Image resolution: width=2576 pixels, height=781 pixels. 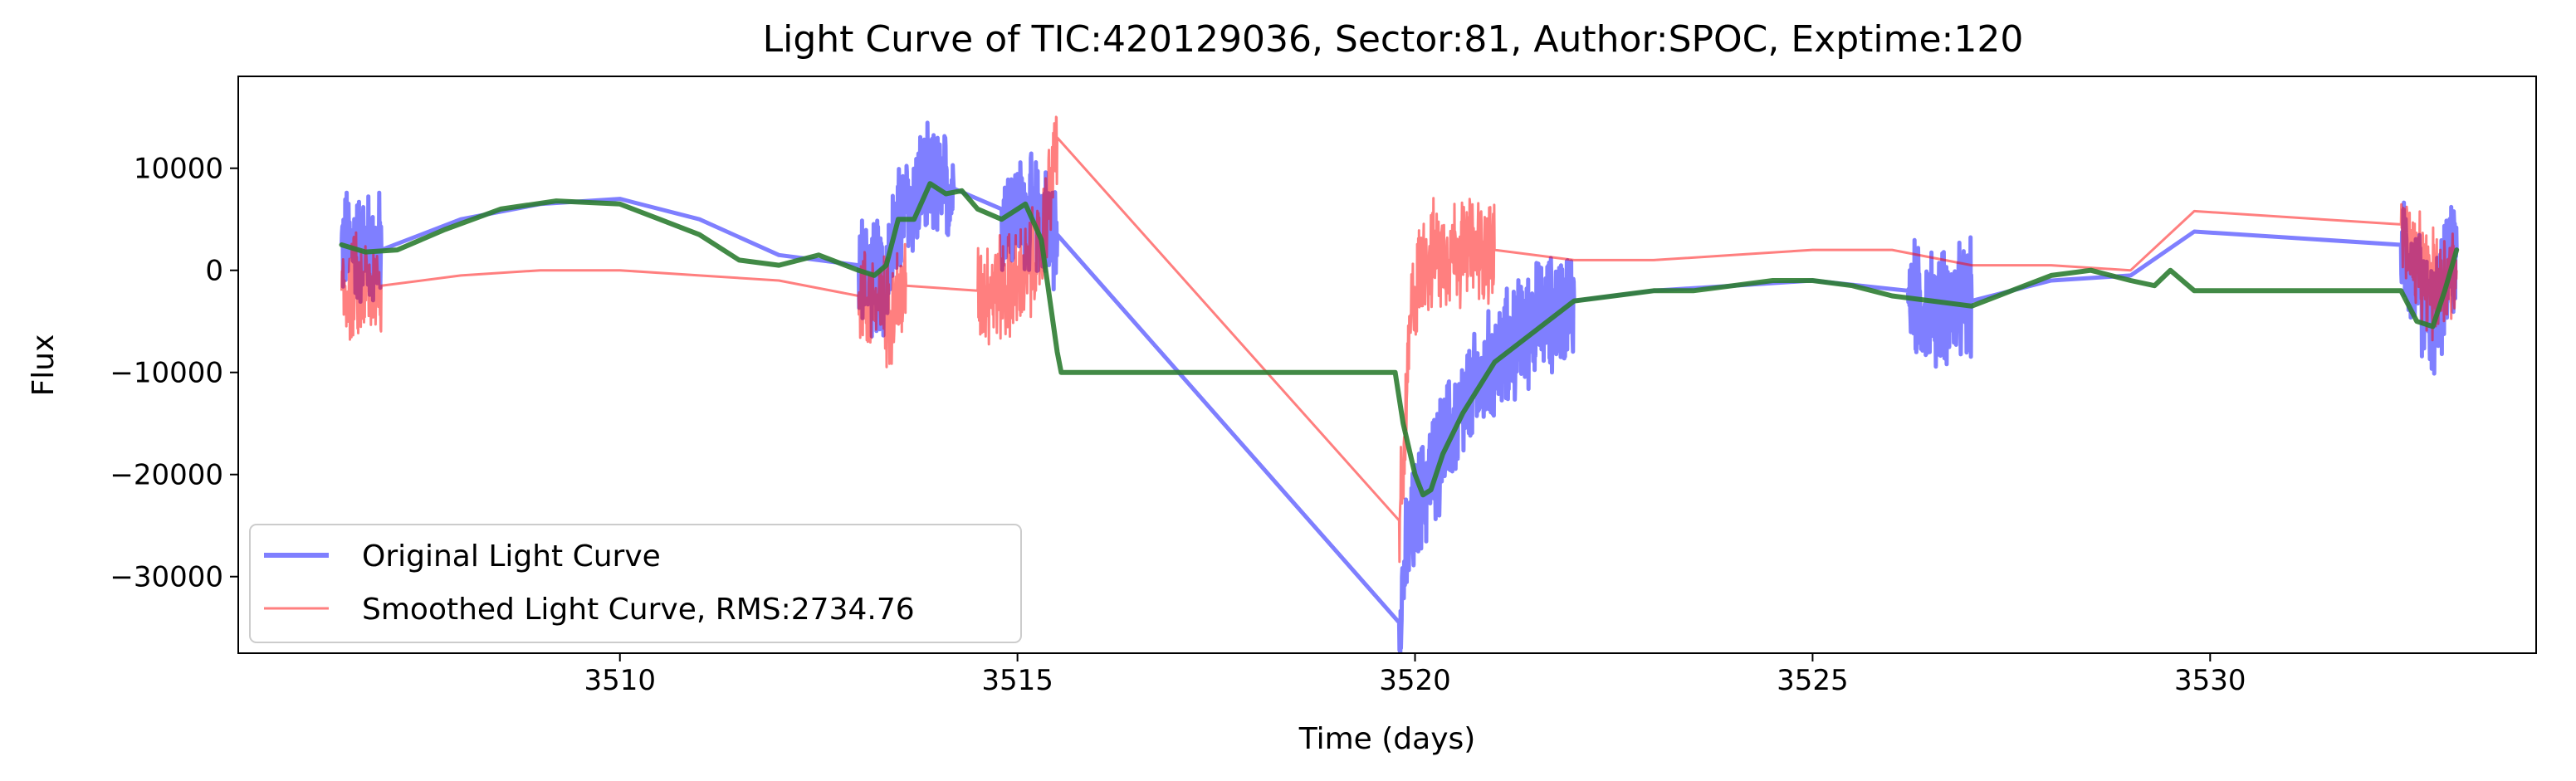 I want to click on y-tick-label: 0, so click(x=214, y=271).